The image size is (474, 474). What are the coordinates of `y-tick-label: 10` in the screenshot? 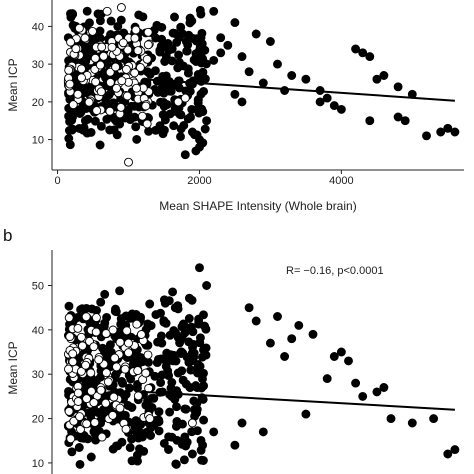 It's located at (38, 141).